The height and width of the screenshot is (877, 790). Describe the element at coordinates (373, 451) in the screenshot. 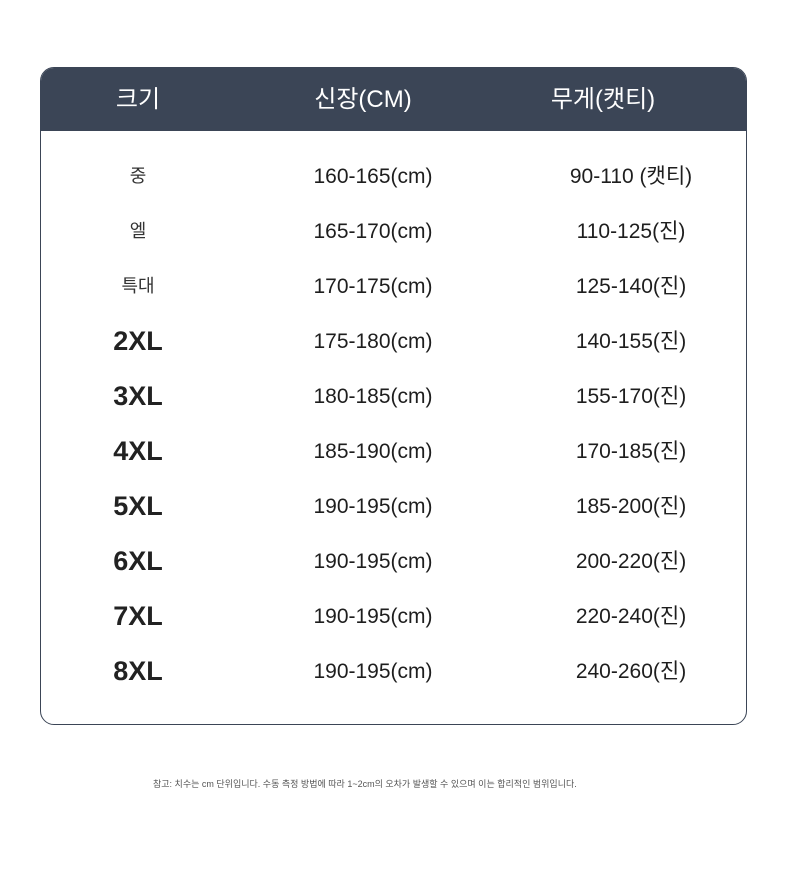

I see `cell-height: 185-190(cm)` at that location.